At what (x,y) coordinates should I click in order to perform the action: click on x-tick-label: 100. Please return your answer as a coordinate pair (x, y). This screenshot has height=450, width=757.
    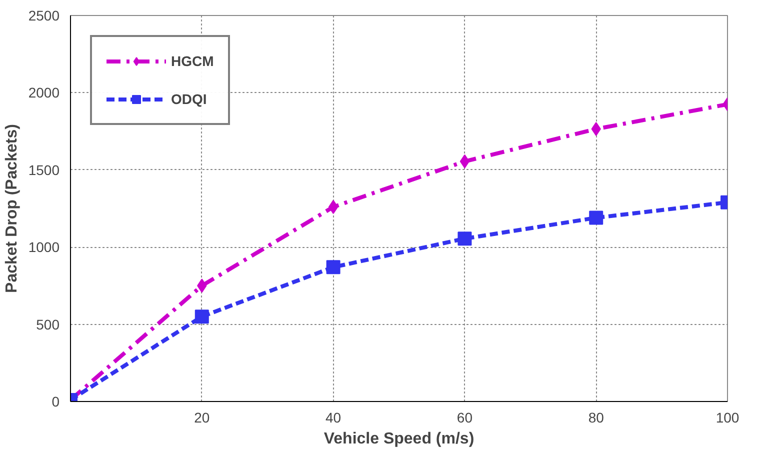
    Looking at the image, I should click on (728, 418).